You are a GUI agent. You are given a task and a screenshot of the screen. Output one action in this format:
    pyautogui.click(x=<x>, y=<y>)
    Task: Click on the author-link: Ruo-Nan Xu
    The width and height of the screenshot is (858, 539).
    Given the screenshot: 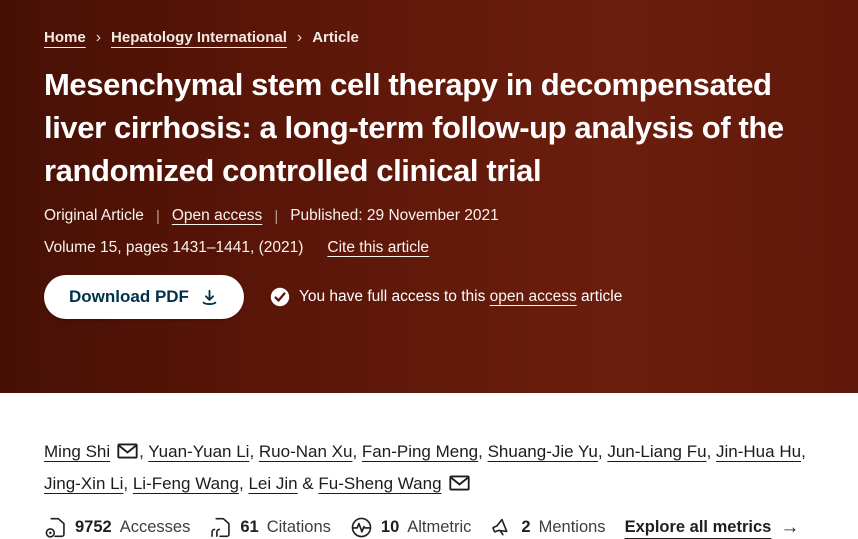 What is the action you would take?
    pyautogui.click(x=305, y=451)
    